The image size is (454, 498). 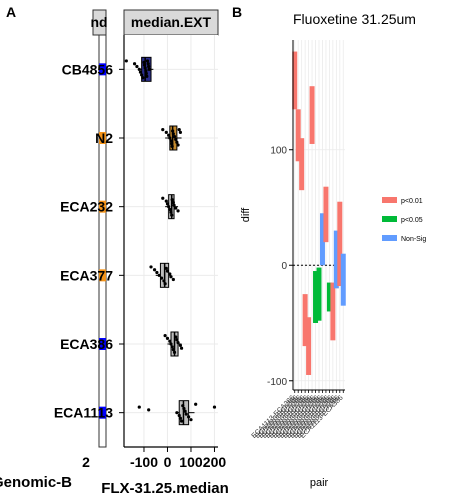 I want to click on panel-a-label: A, so click(x=11, y=12).